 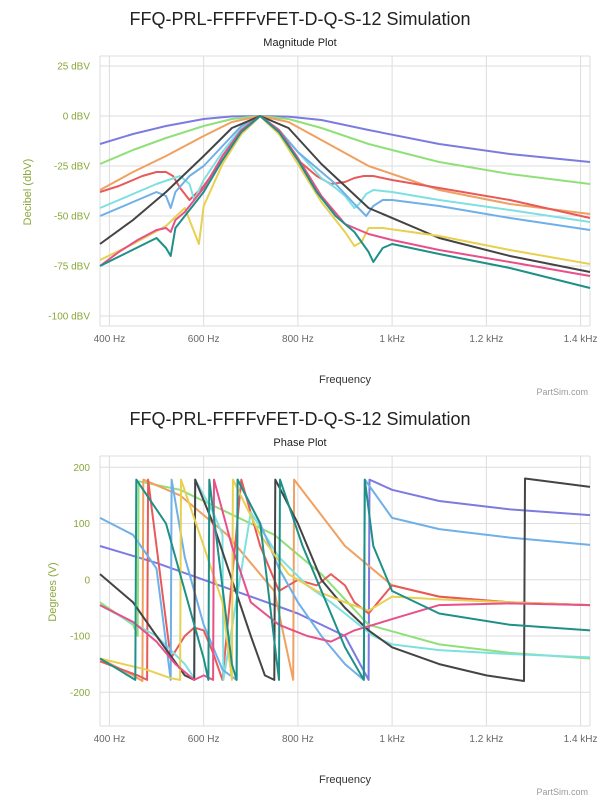 I want to click on y-axis-label: Decibel (dbV), so click(x=28, y=192).